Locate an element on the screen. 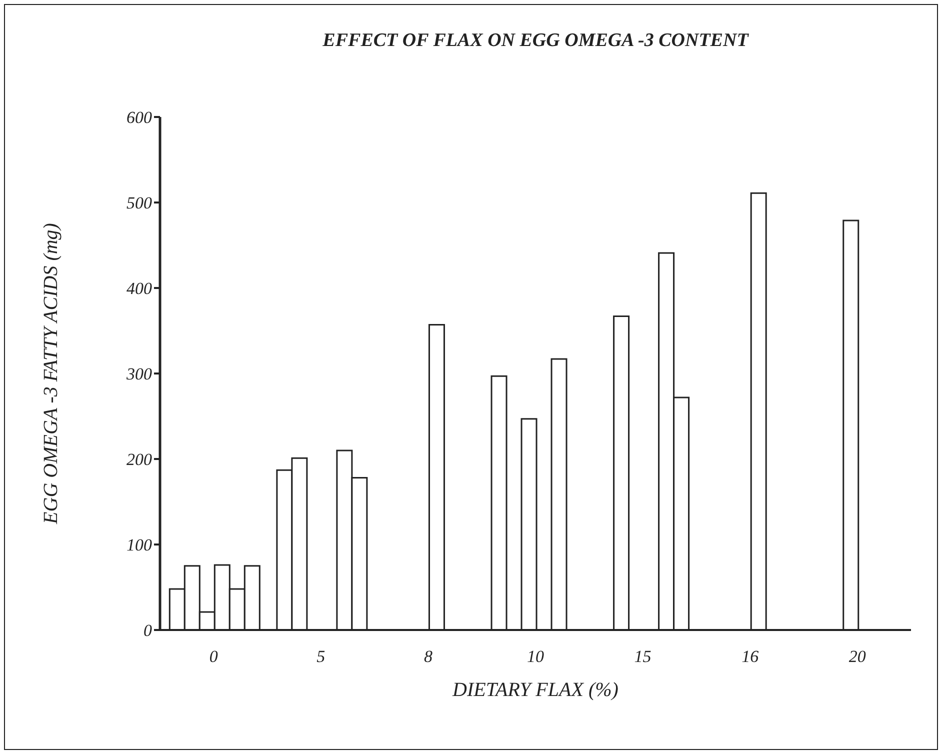 The width and height of the screenshot is (944, 754). x-axis-title: DIETARY FLAX (%) is located at coordinates (535, 690).